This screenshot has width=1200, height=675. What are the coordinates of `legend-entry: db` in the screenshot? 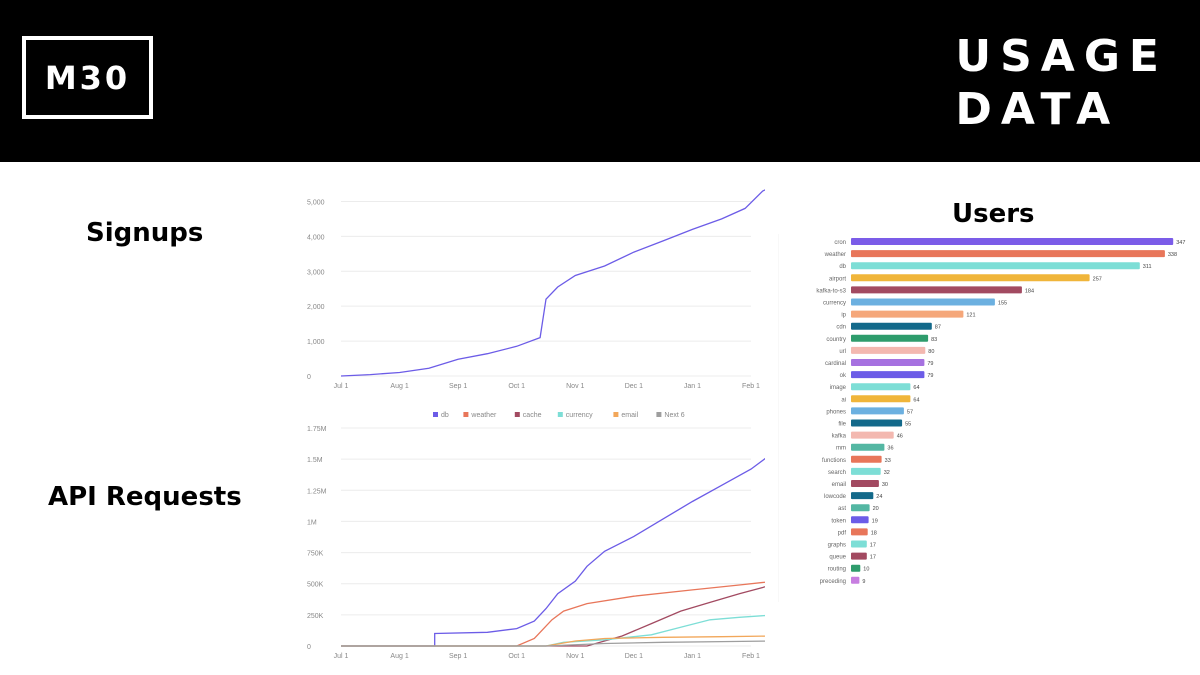 It's located at (445, 415).